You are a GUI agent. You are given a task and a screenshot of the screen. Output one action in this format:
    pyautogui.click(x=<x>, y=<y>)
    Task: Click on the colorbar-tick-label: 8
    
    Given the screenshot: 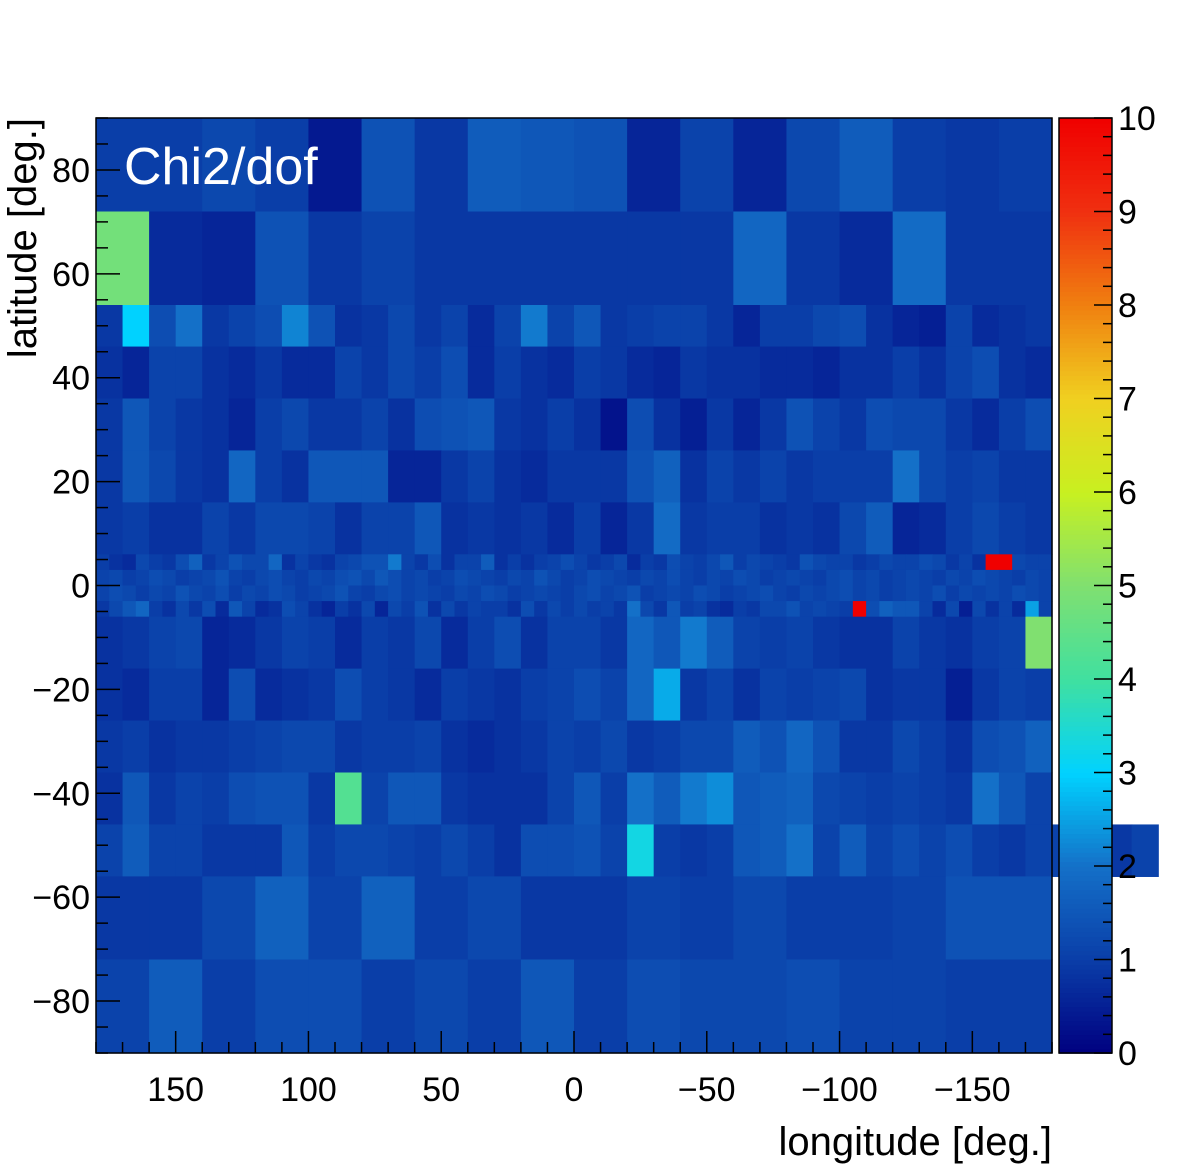 What is the action you would take?
    pyautogui.click(x=1127, y=306)
    